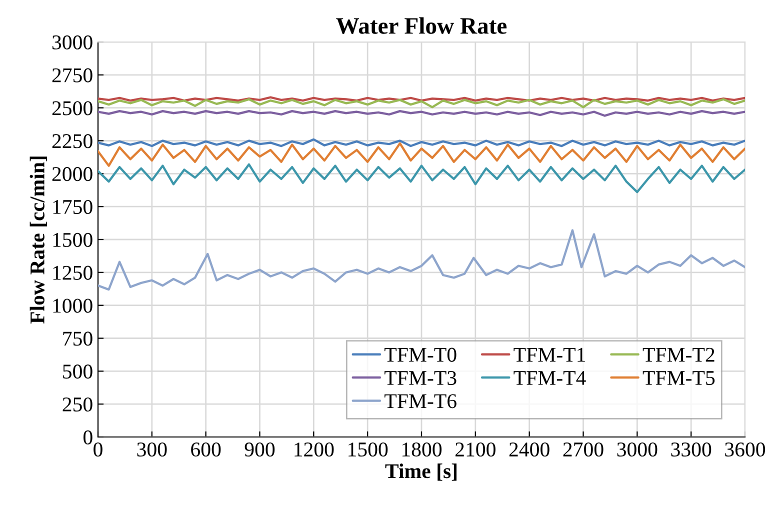  I want to click on legend-label: TFM-T6, so click(420, 401).